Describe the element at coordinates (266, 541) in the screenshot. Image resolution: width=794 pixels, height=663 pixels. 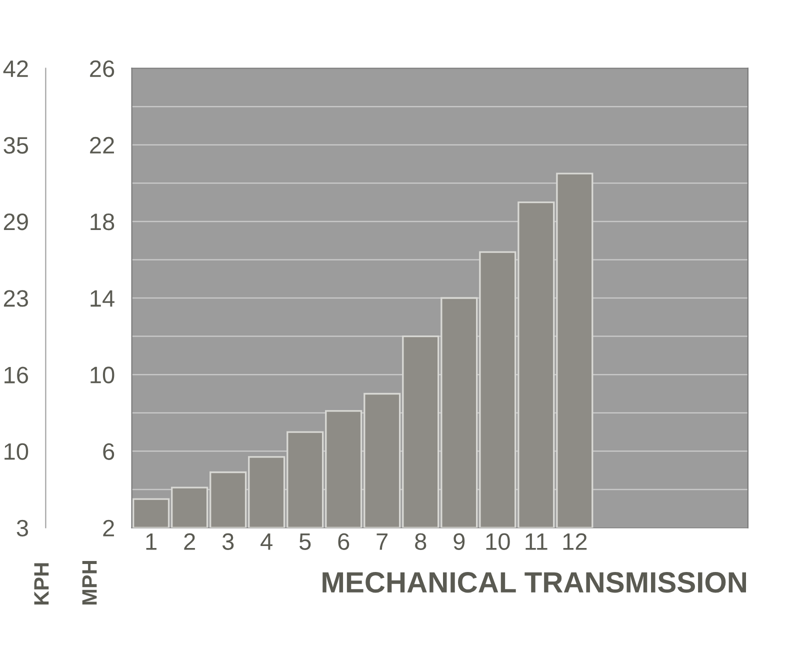
I see `x-tick-label: 4` at that location.